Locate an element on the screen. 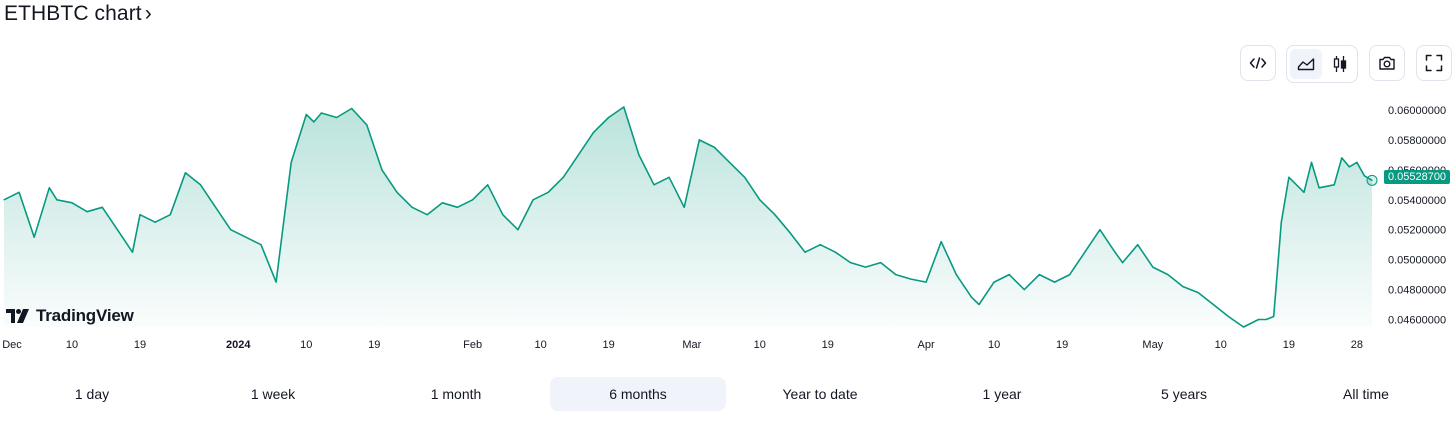 The image size is (1456, 421). area-style-button is located at coordinates (1306, 64).